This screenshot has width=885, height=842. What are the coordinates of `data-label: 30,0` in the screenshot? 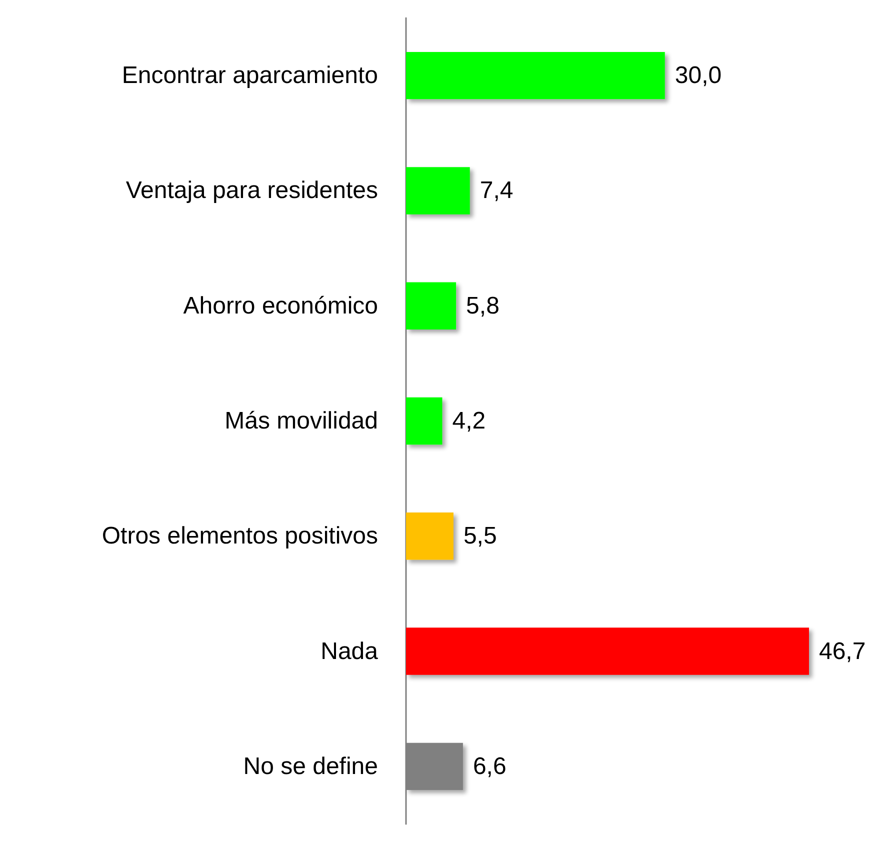 It's located at (698, 76).